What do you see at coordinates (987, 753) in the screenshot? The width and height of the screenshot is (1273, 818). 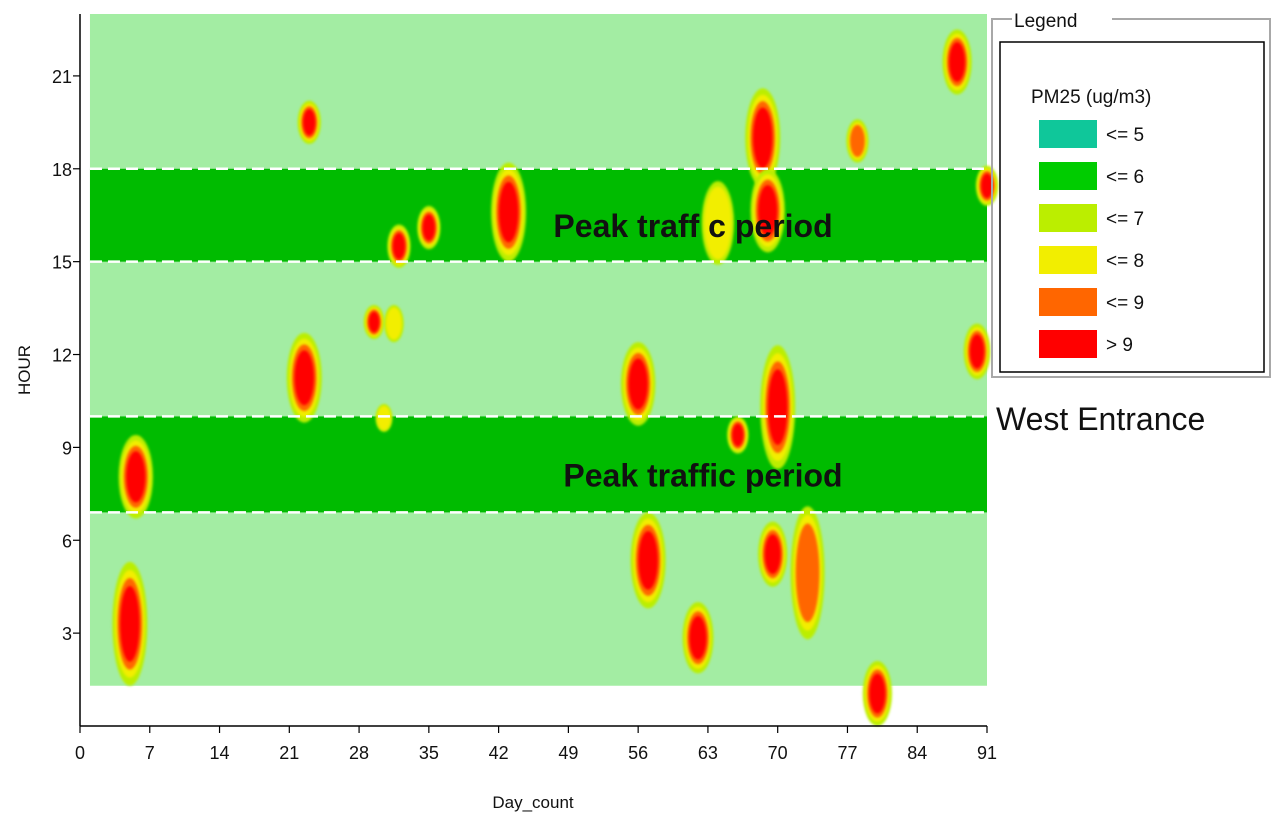 I see `x-tick-label: 91` at bounding box center [987, 753].